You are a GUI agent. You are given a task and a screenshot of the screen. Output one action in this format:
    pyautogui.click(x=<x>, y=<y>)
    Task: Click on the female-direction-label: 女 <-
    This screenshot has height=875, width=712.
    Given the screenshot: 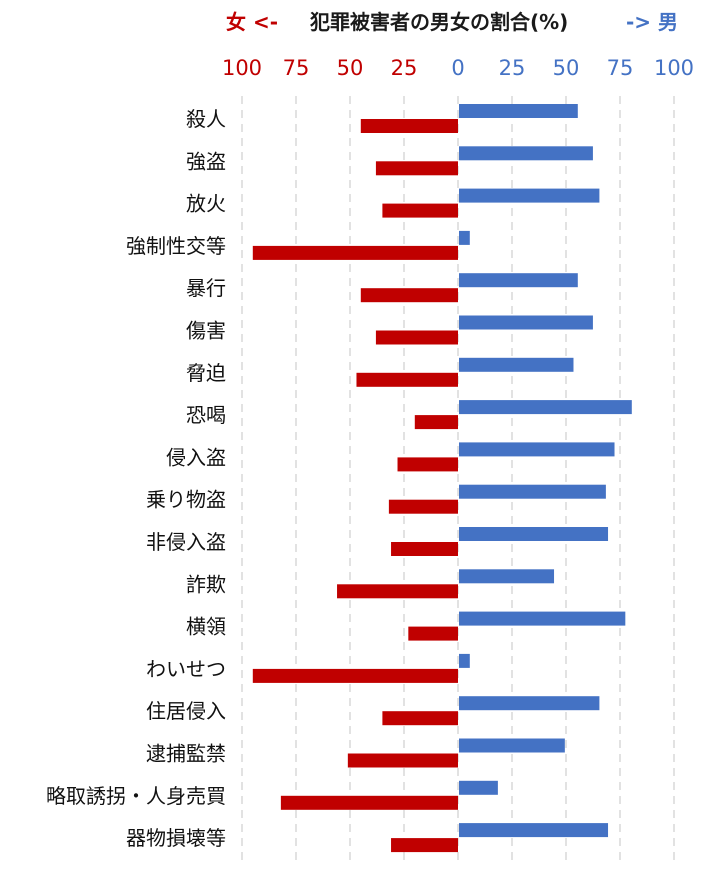 What is the action you would take?
    pyautogui.click(x=252, y=22)
    